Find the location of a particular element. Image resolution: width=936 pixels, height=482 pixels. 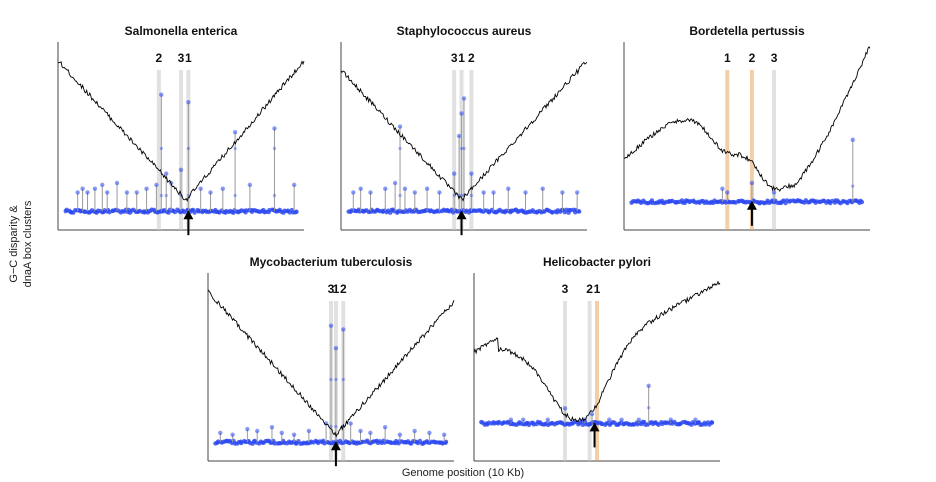

y-axis-label-line2: dnaA box clusters is located at coordinates (28, 243).